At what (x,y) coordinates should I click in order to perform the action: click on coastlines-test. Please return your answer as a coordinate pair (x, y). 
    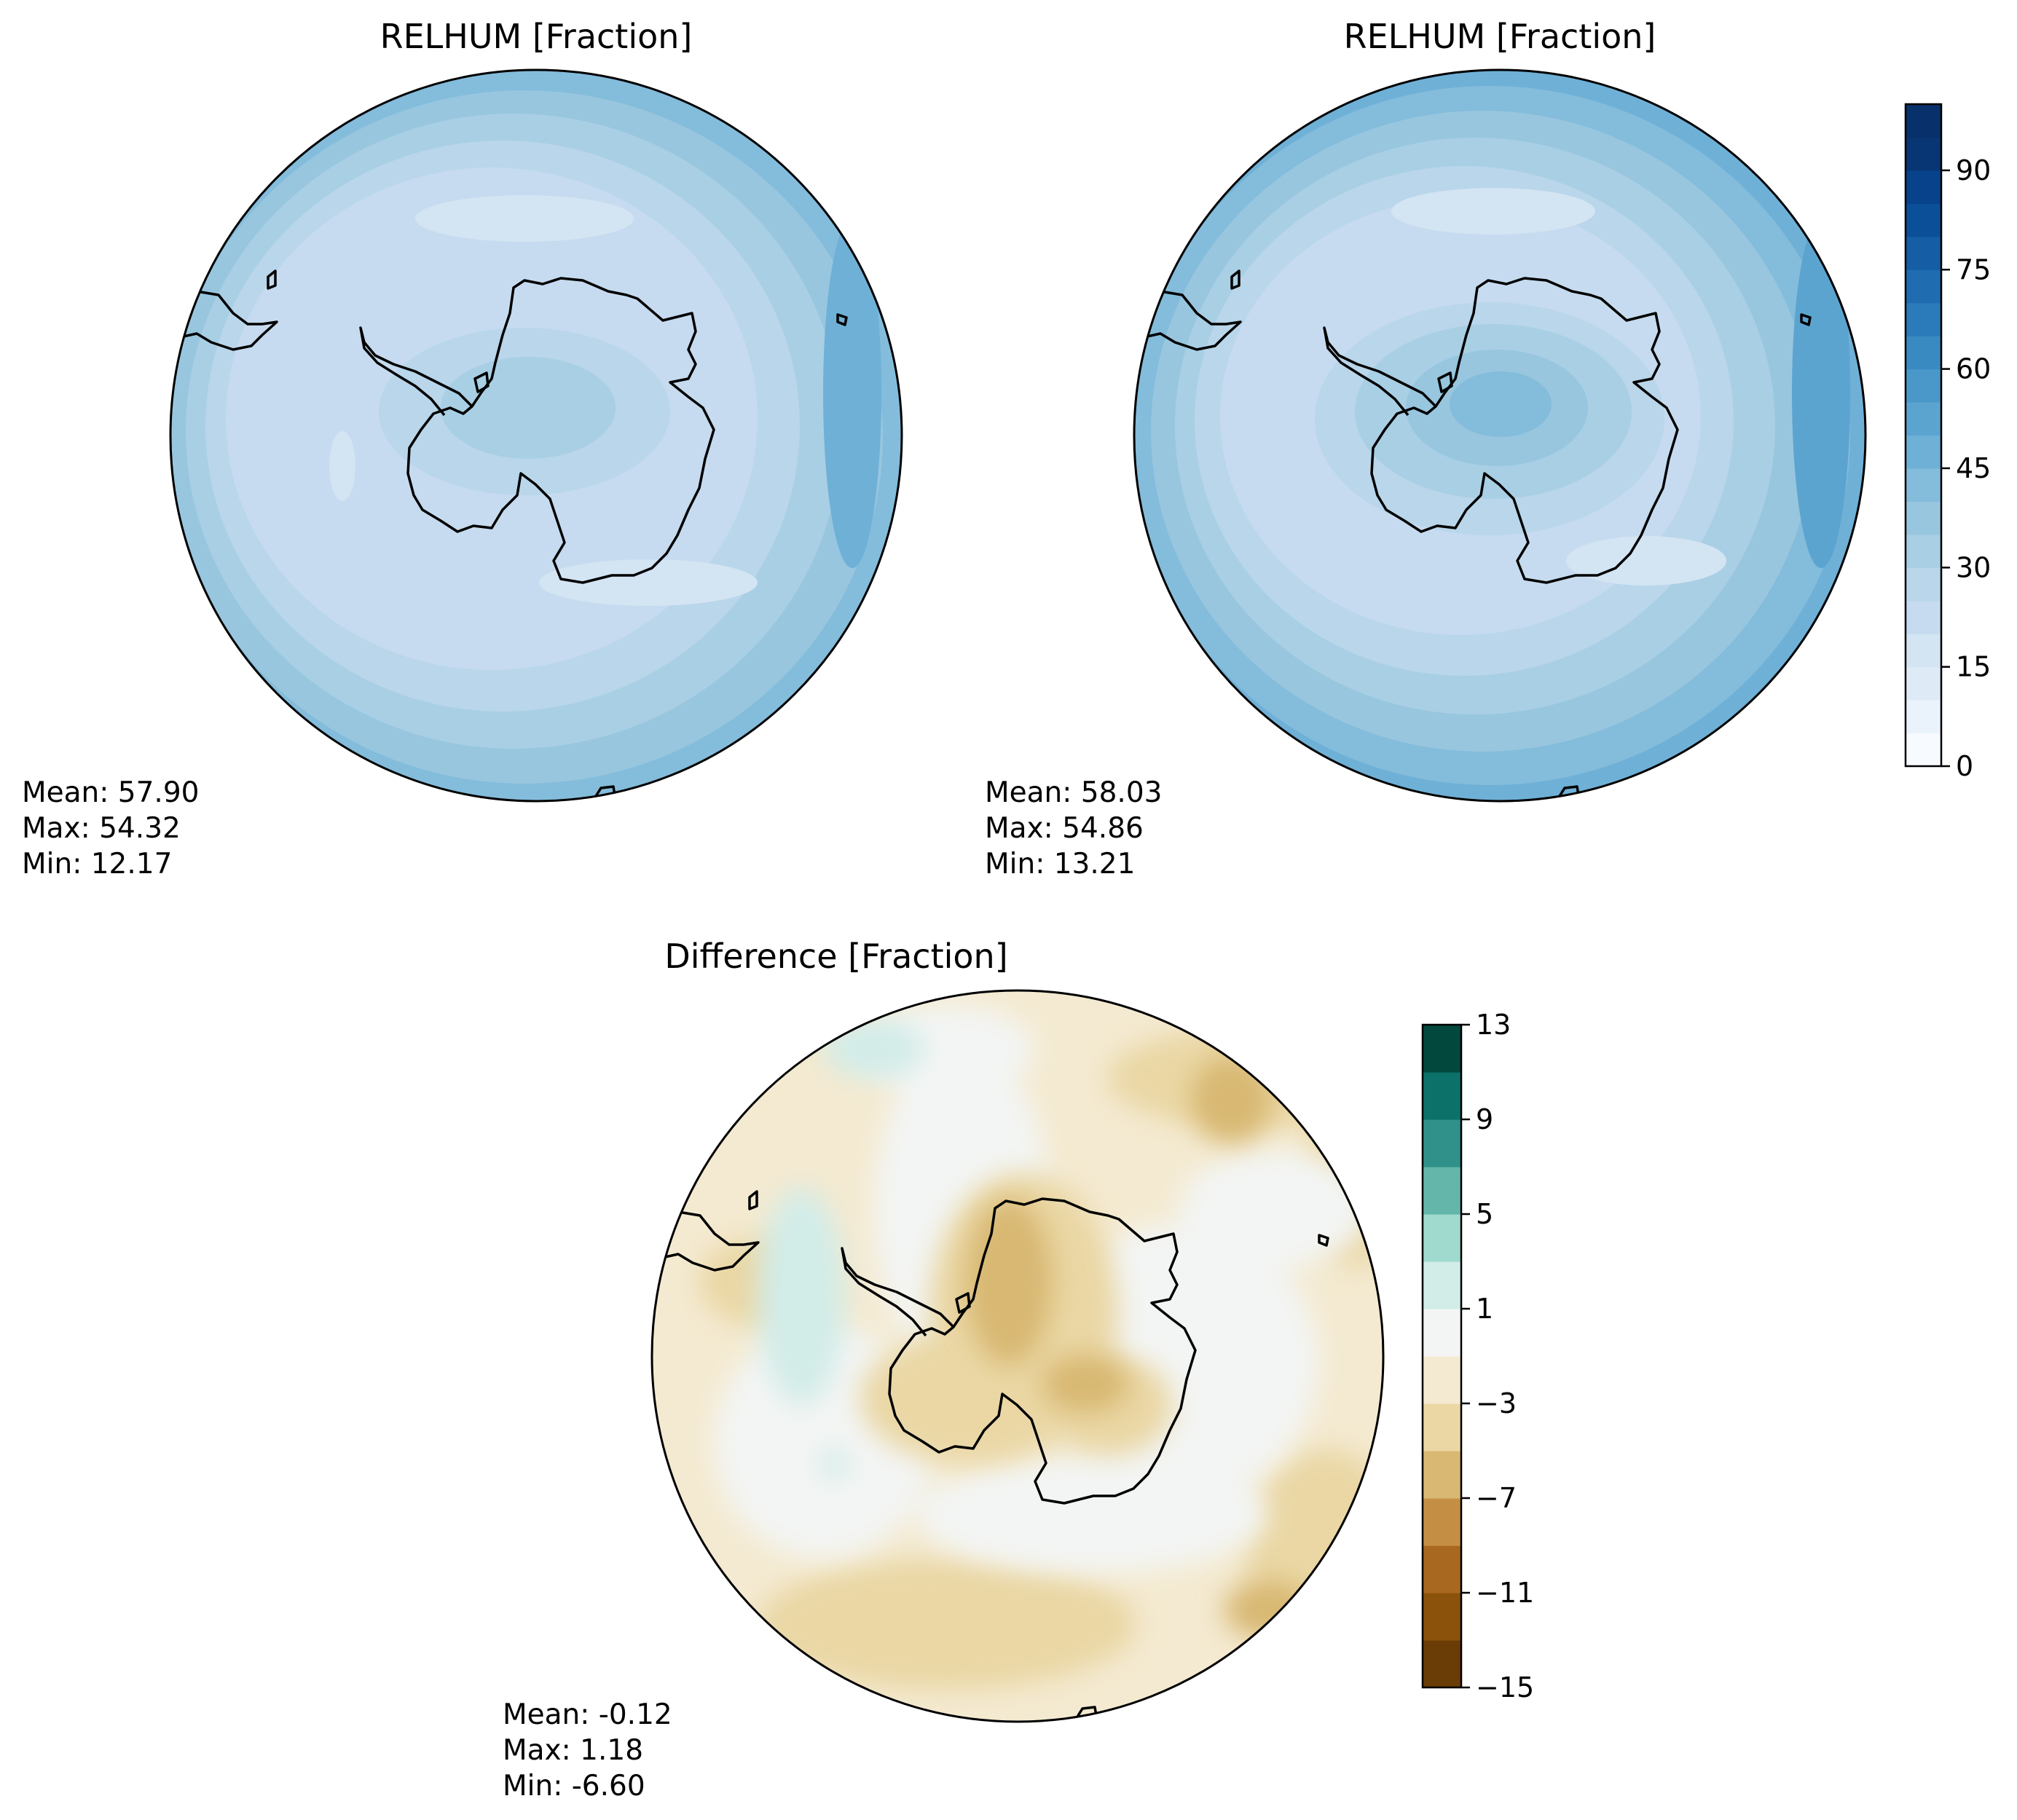
    Looking at the image, I should click on (515, 534).